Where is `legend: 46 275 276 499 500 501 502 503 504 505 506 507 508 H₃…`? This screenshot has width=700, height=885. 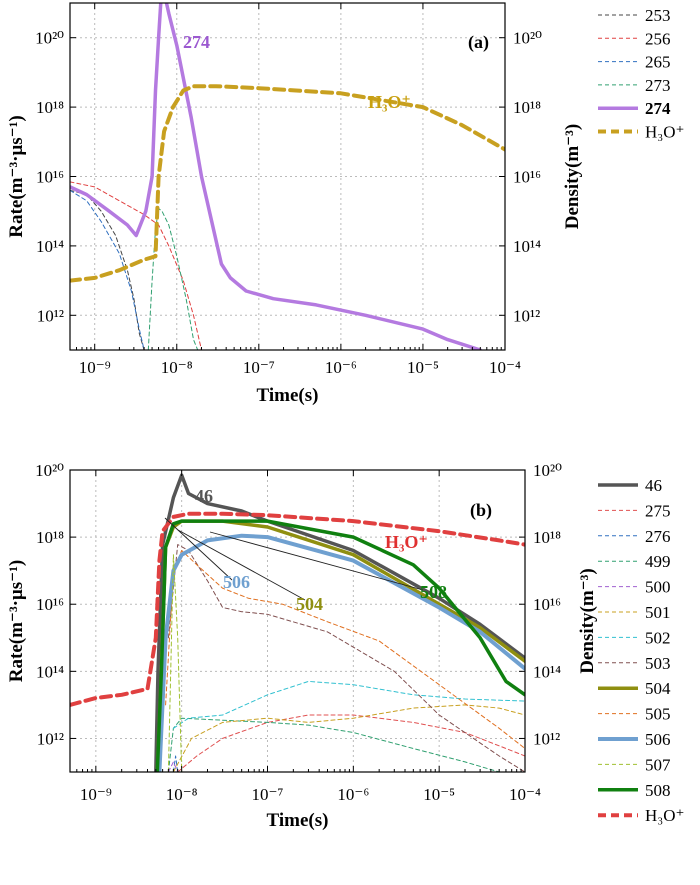
legend: 46 275 276 499 500 501 502 503 504 505 506 507 508 H₃… is located at coordinates (641, 650).